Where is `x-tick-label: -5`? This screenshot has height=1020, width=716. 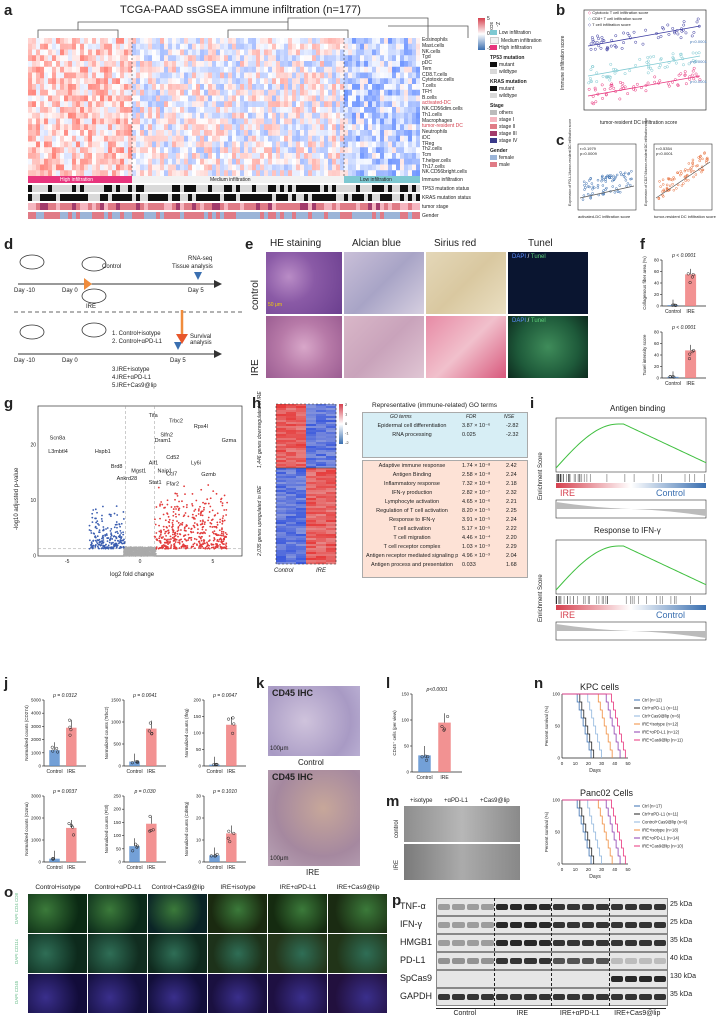
x-tick-label: -5 is located at coordinates (67, 562).